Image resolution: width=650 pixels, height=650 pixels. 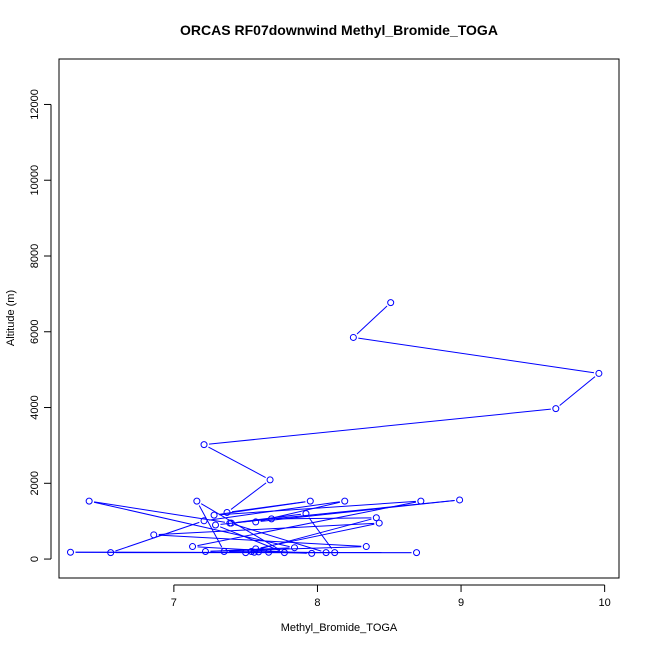 I want to click on x-tick-label: 8, so click(x=317, y=603).